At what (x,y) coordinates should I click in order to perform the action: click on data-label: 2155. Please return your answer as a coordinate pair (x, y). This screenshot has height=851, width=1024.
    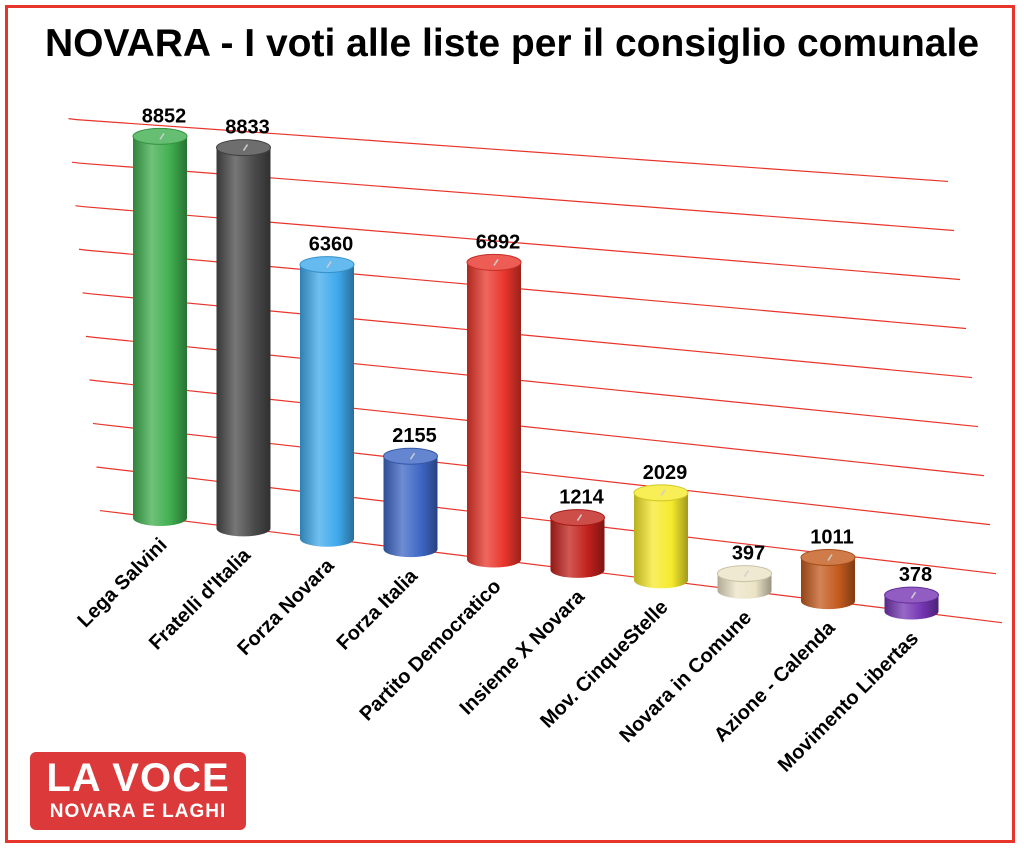
    Looking at the image, I should click on (414, 436).